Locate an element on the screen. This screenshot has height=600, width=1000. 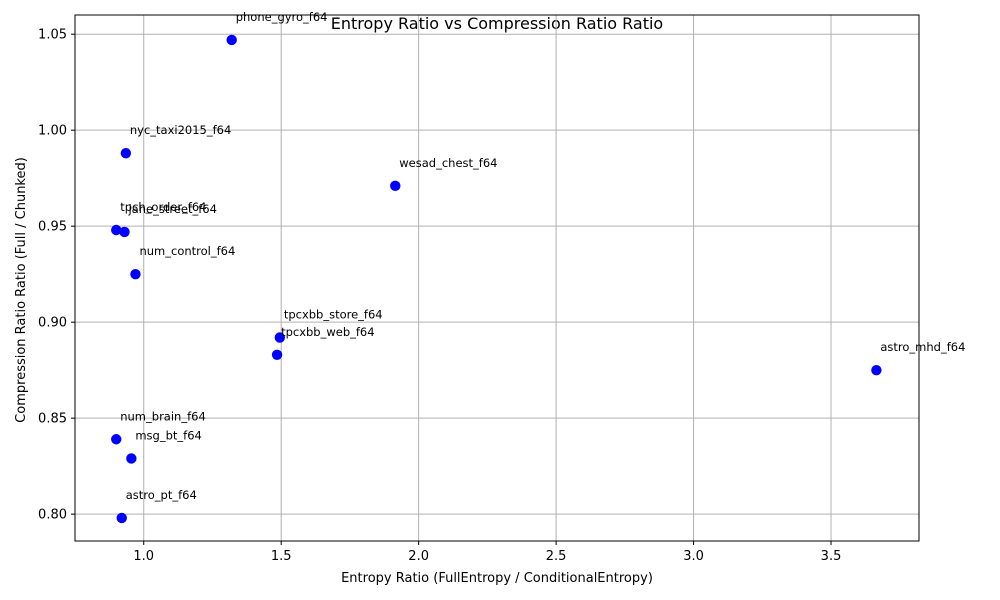
y-tick-label: 0.85 is located at coordinates (52, 419).